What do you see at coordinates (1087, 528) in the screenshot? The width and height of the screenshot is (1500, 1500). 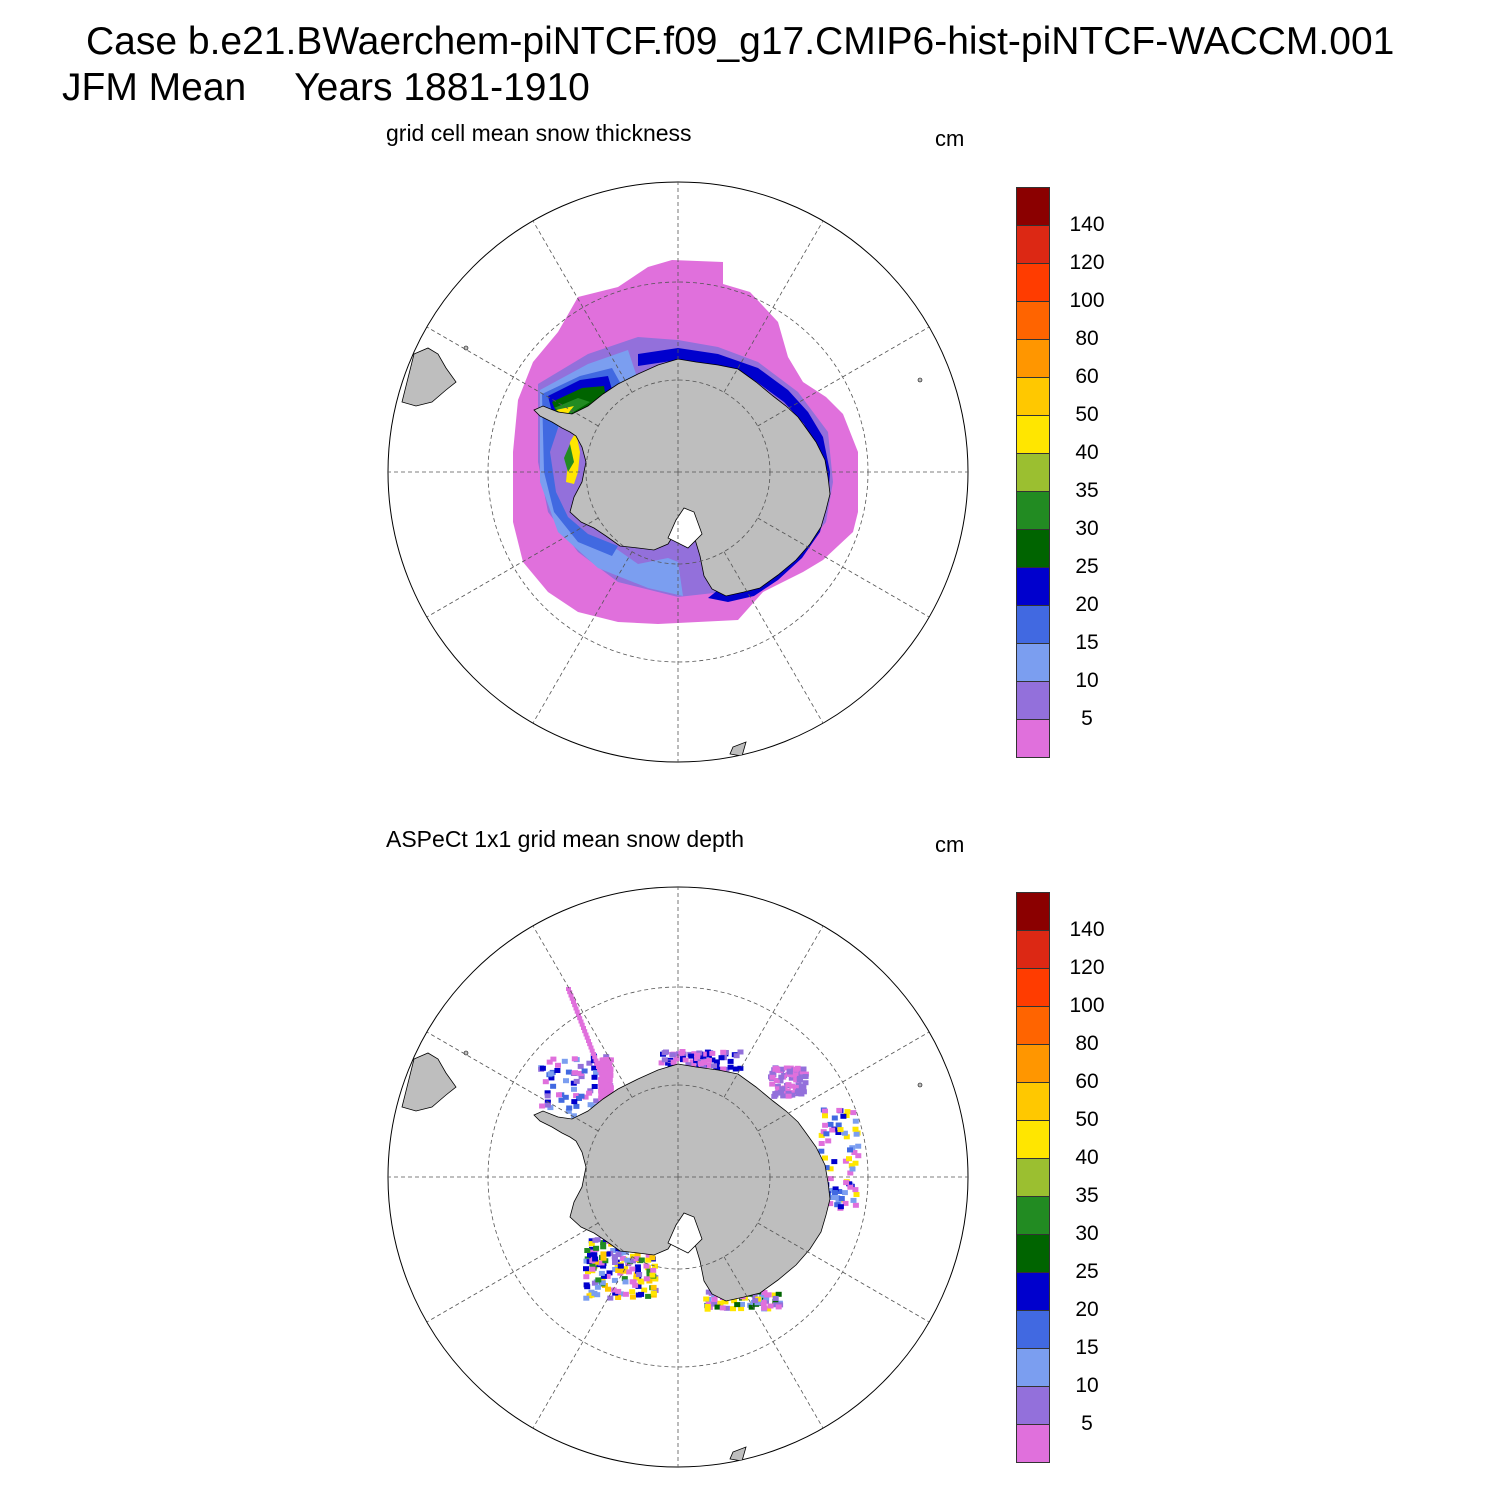 I see `colorbar-tick-label: 30` at bounding box center [1087, 528].